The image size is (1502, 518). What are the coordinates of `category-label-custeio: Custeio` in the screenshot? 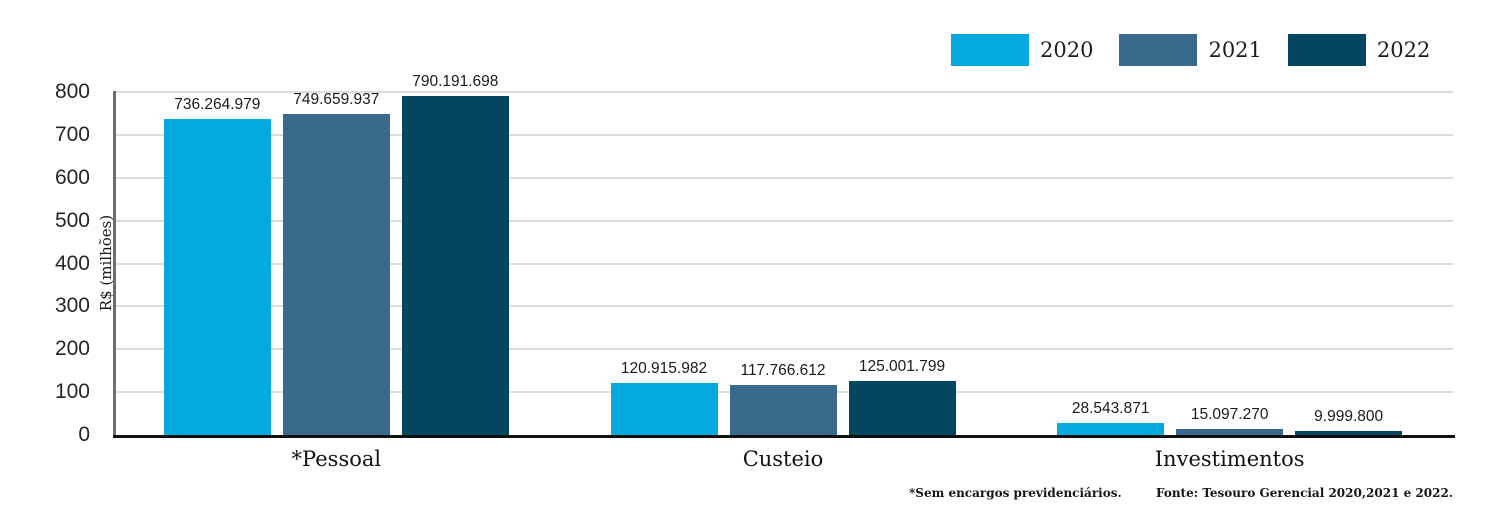 It's located at (783, 459).